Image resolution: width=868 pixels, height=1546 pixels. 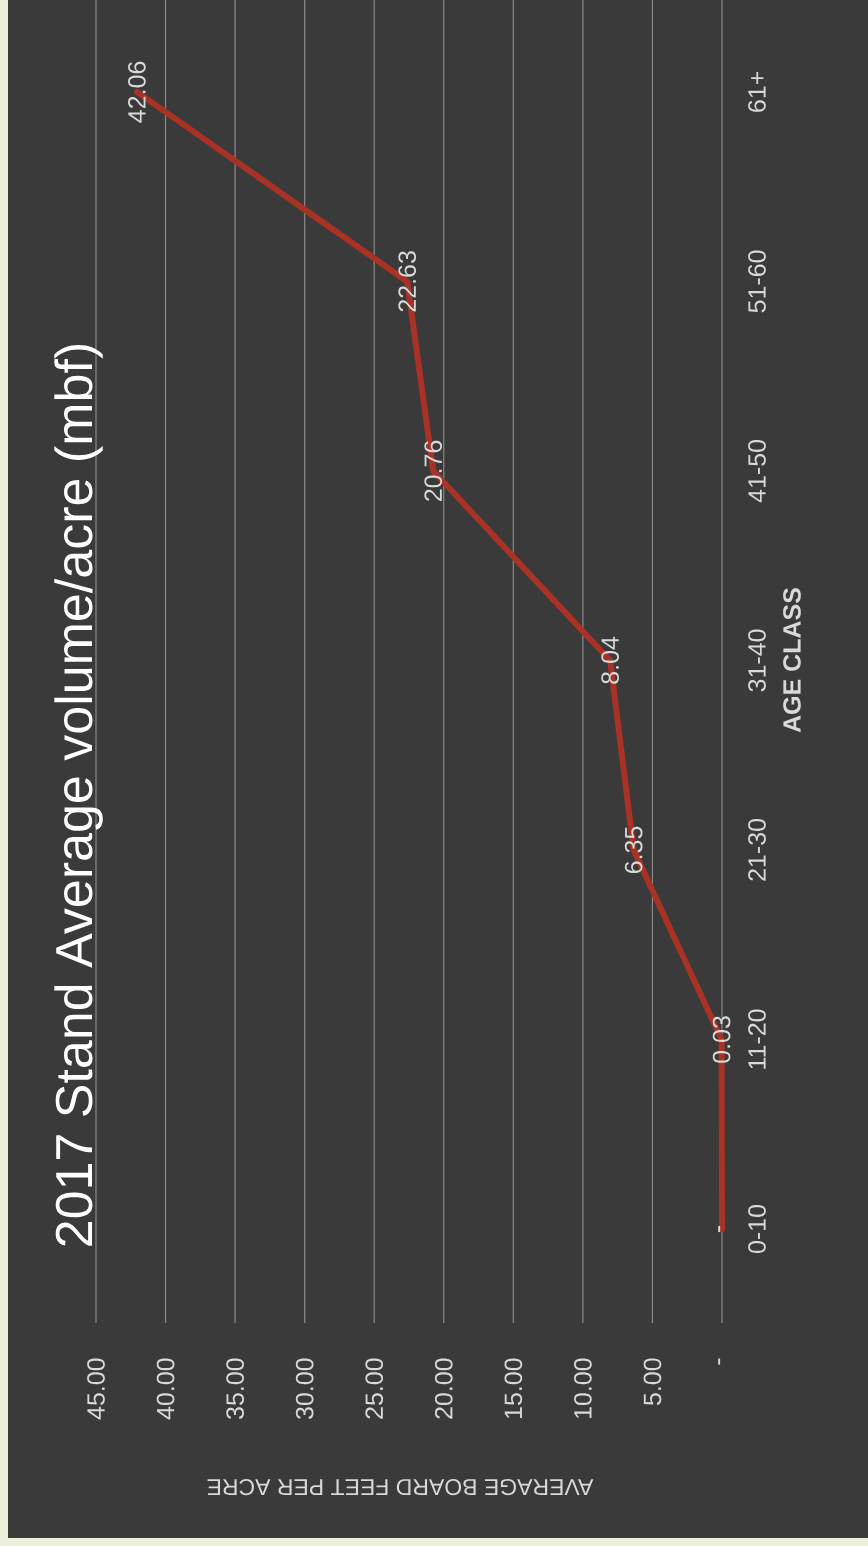 I want to click on text: 2017 Stand Average volume/acre (mbf), so click(x=78, y=795).